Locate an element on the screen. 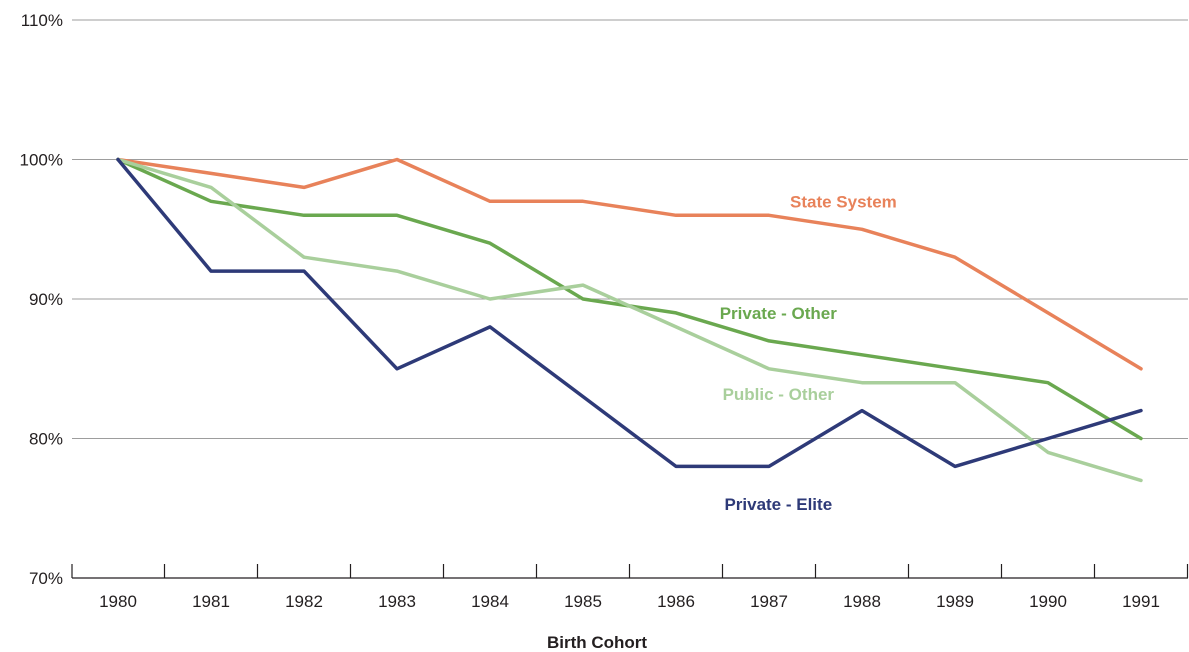  x-tick-label: 1984 is located at coordinates (490, 601).